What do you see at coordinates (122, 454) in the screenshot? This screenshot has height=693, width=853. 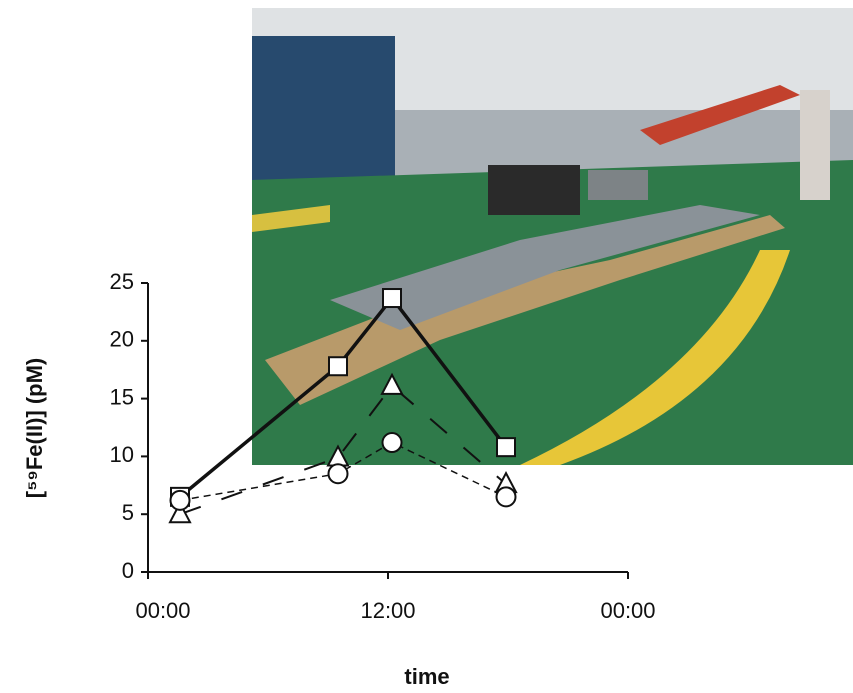 I see `y-tick-label: 10` at bounding box center [122, 454].